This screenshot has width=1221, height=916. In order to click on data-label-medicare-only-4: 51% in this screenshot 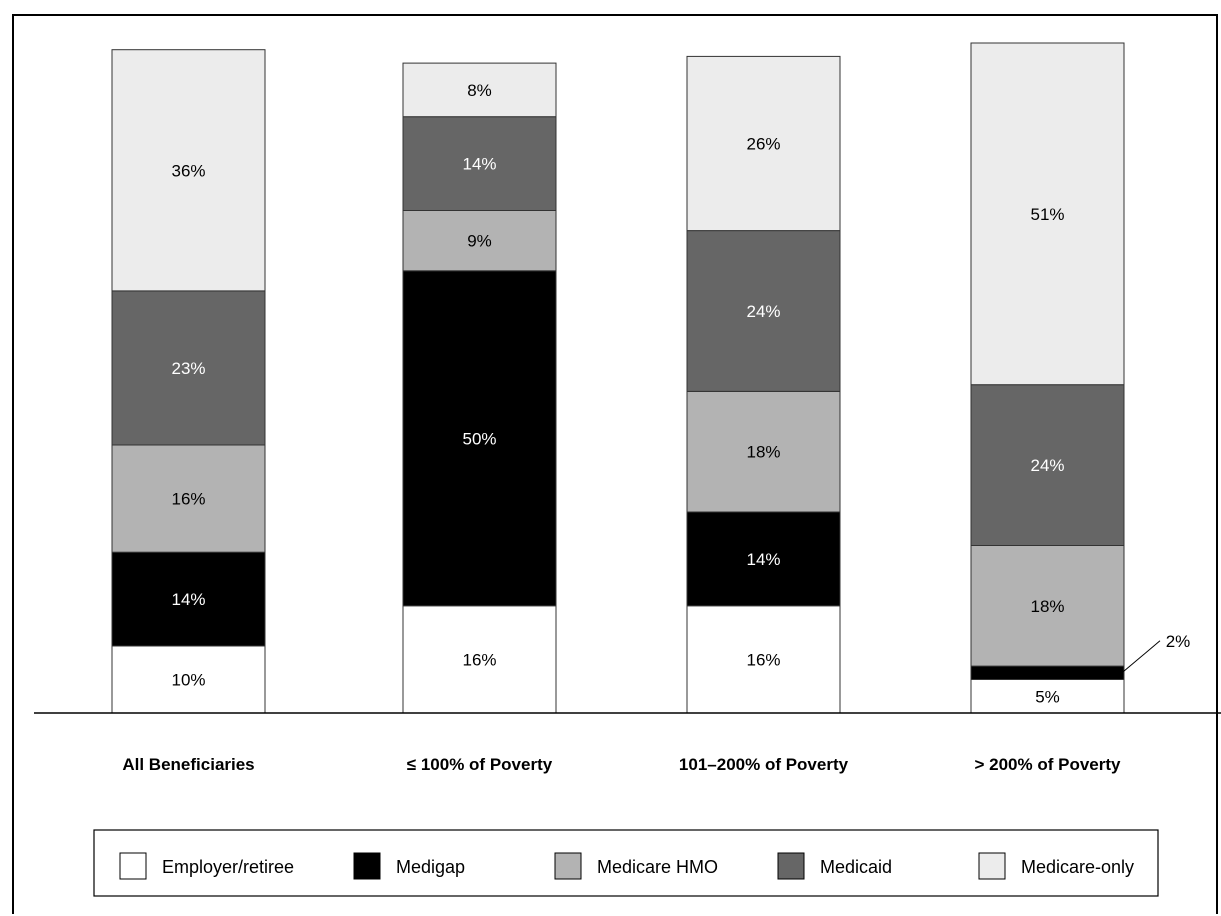, I will do `click(1047, 214)`.